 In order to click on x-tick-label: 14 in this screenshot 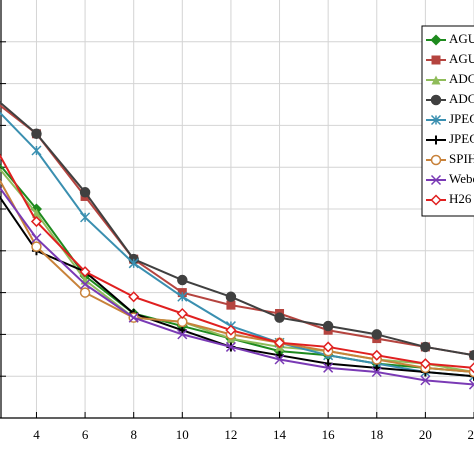, I will do `click(280, 434)`.